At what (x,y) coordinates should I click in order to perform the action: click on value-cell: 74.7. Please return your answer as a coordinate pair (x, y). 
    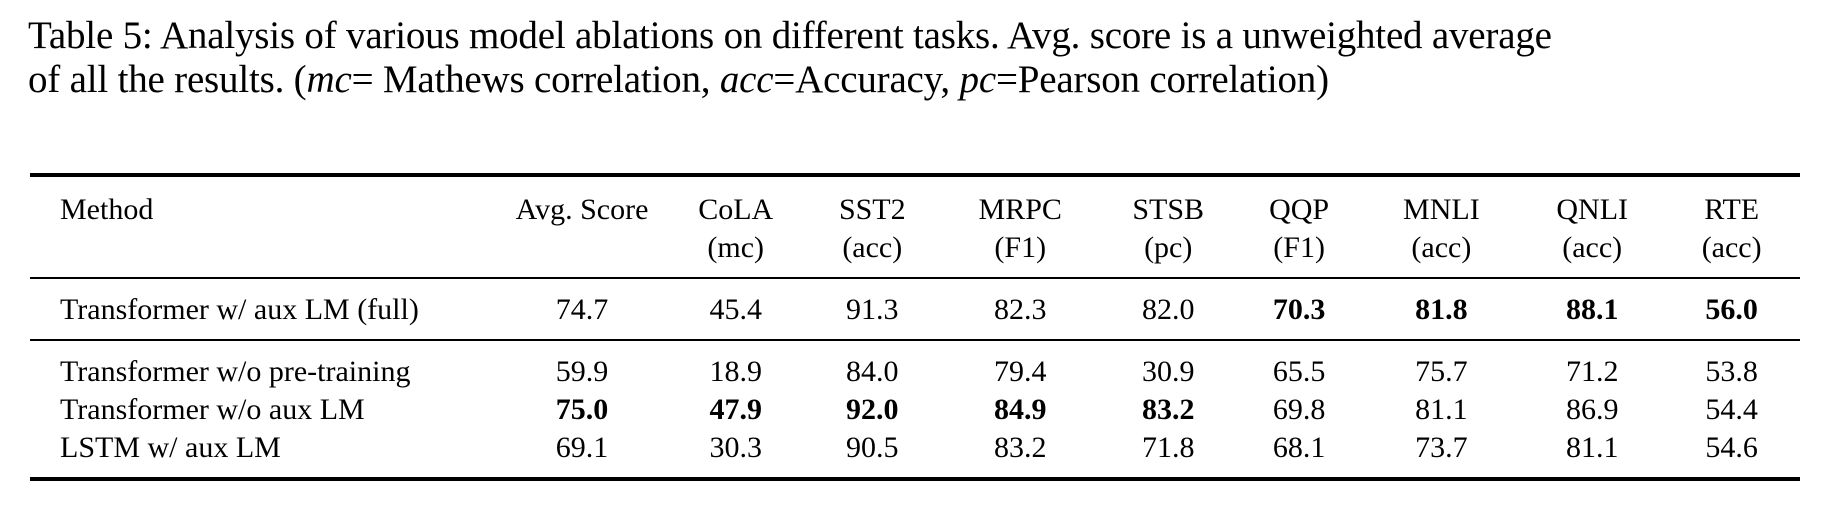
    Looking at the image, I should click on (582, 308).